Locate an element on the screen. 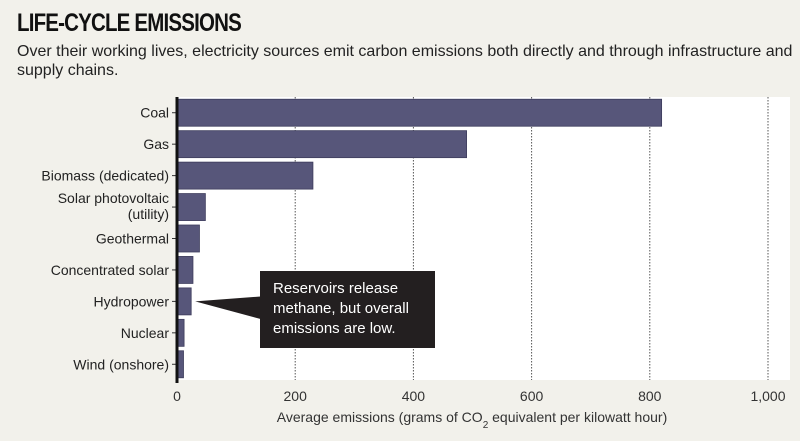  category-label-line: Gas is located at coordinates (156, 144).